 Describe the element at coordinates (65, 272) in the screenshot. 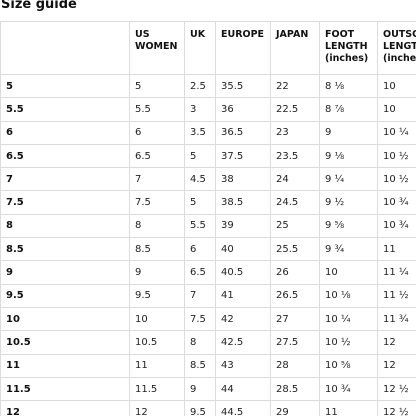

I see `cell-size: 9` at that location.